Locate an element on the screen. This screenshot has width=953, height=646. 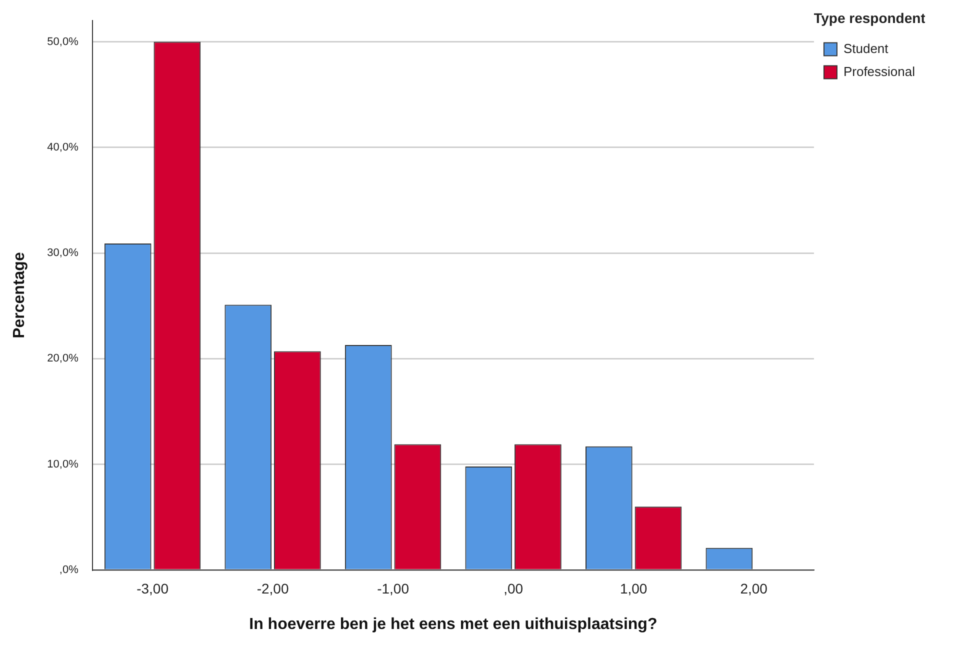
y-tick-label: ,0% is located at coordinates (69, 570).